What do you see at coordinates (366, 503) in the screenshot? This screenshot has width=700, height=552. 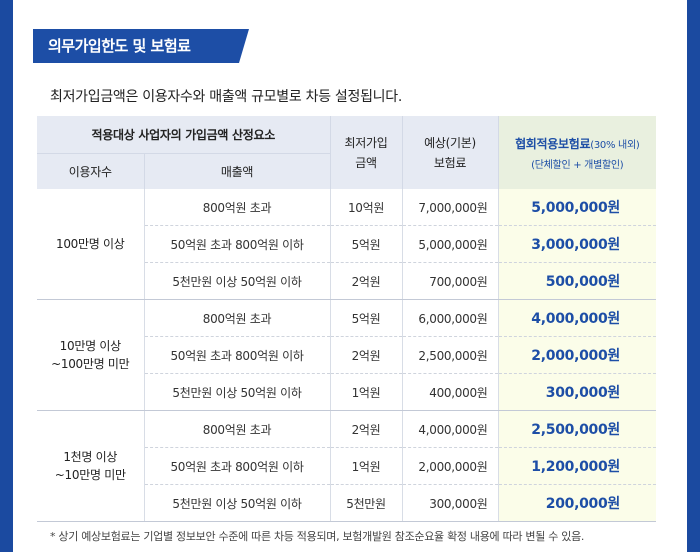 I see `min-amount-cell: 5천만원` at bounding box center [366, 503].